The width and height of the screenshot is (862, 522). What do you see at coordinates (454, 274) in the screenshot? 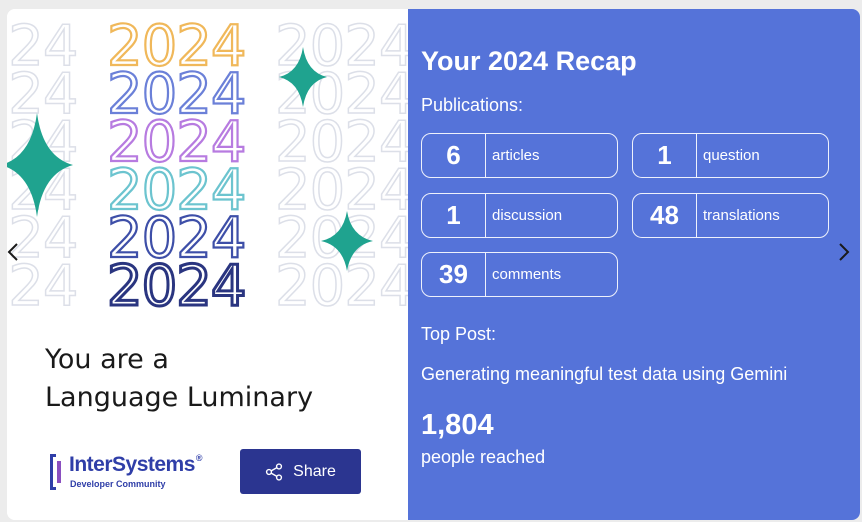
I see `stat-comments-value: 39` at bounding box center [454, 274].